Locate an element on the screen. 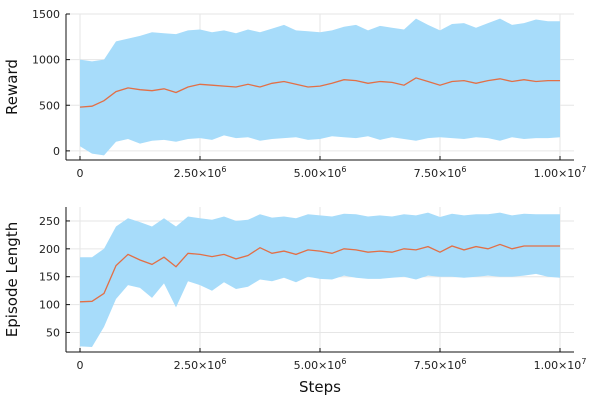 Image resolution: width=600 pixels, height=400 pixels. y-tick-label: 500 is located at coordinates (49, 105).